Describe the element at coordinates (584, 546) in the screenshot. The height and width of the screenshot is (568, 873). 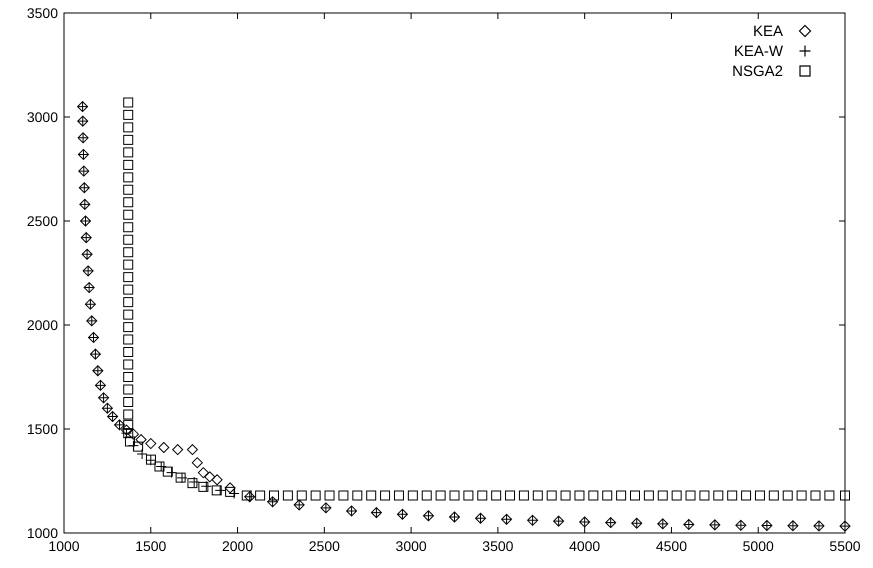
I see `x-tick-label: 4000` at that location.